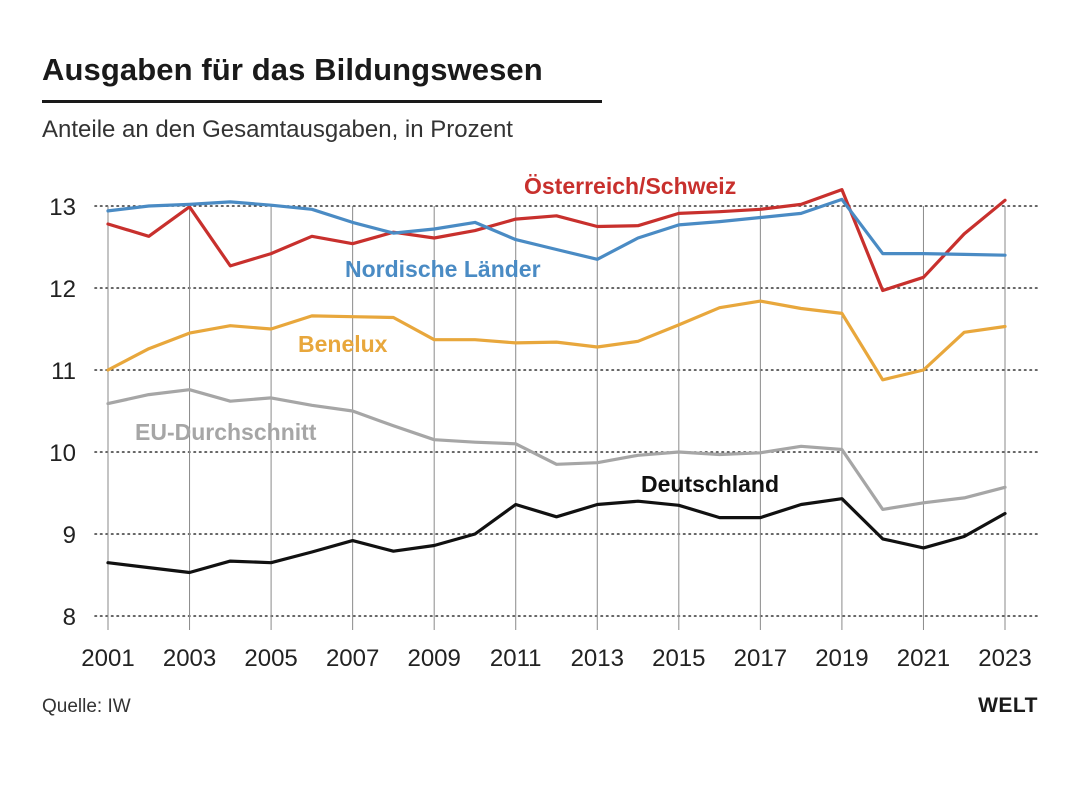 The image size is (1080, 795). What do you see at coordinates (1004, 658) in the screenshot?
I see `x-tick-label: 2023` at bounding box center [1004, 658].